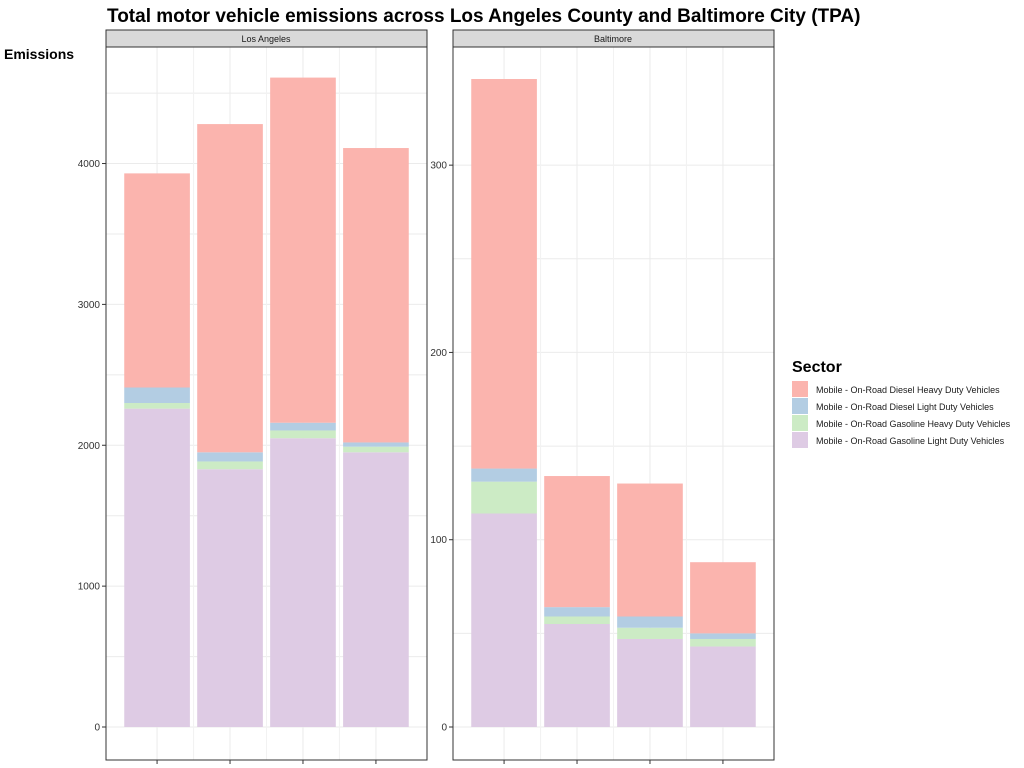 This screenshot has width=1024, height=768. Describe the element at coordinates (438, 353) in the screenshot. I see `y-tick-label: 200` at that location.